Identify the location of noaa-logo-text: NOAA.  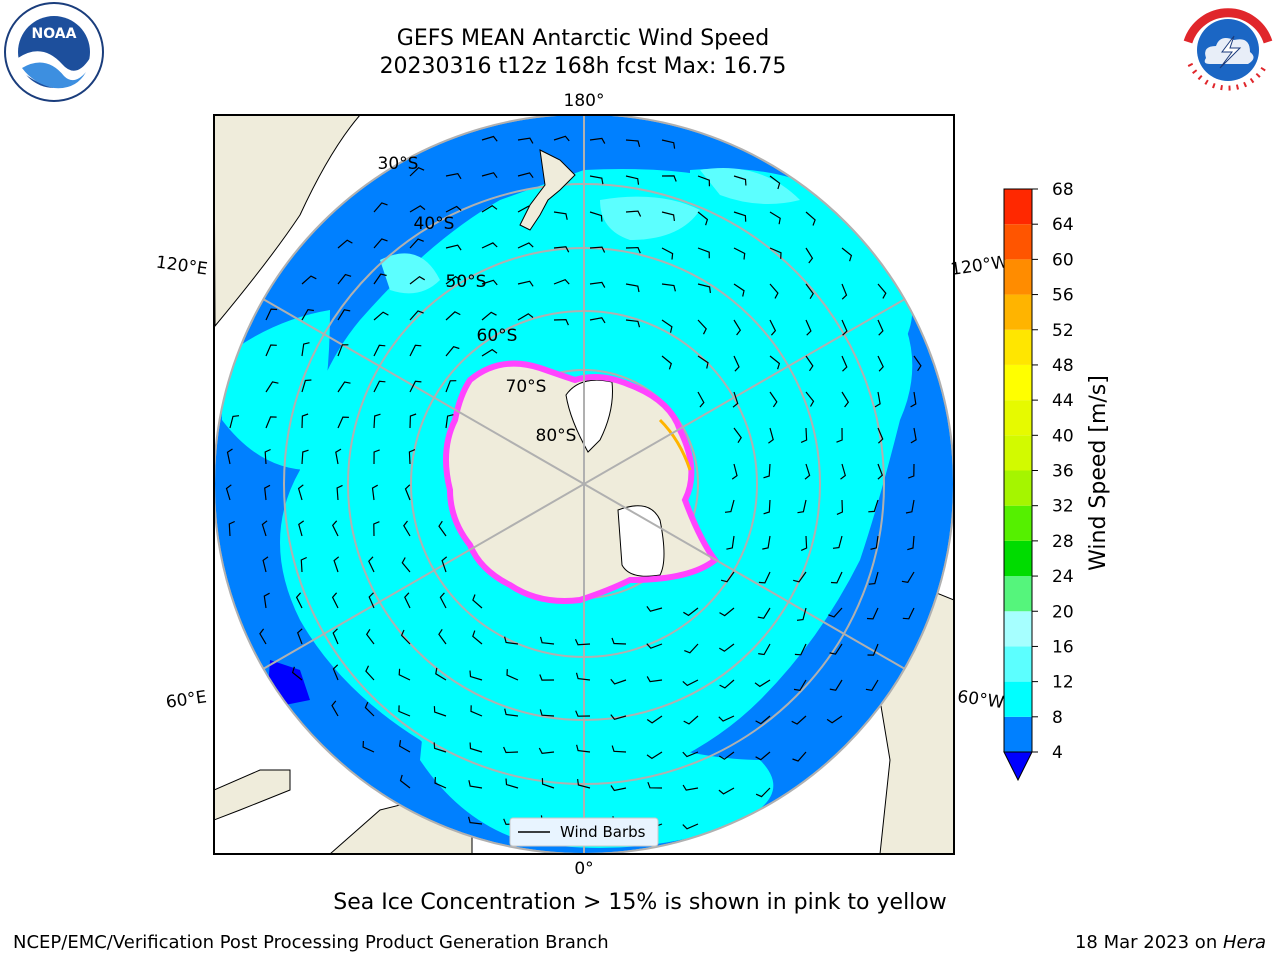
(54, 34).